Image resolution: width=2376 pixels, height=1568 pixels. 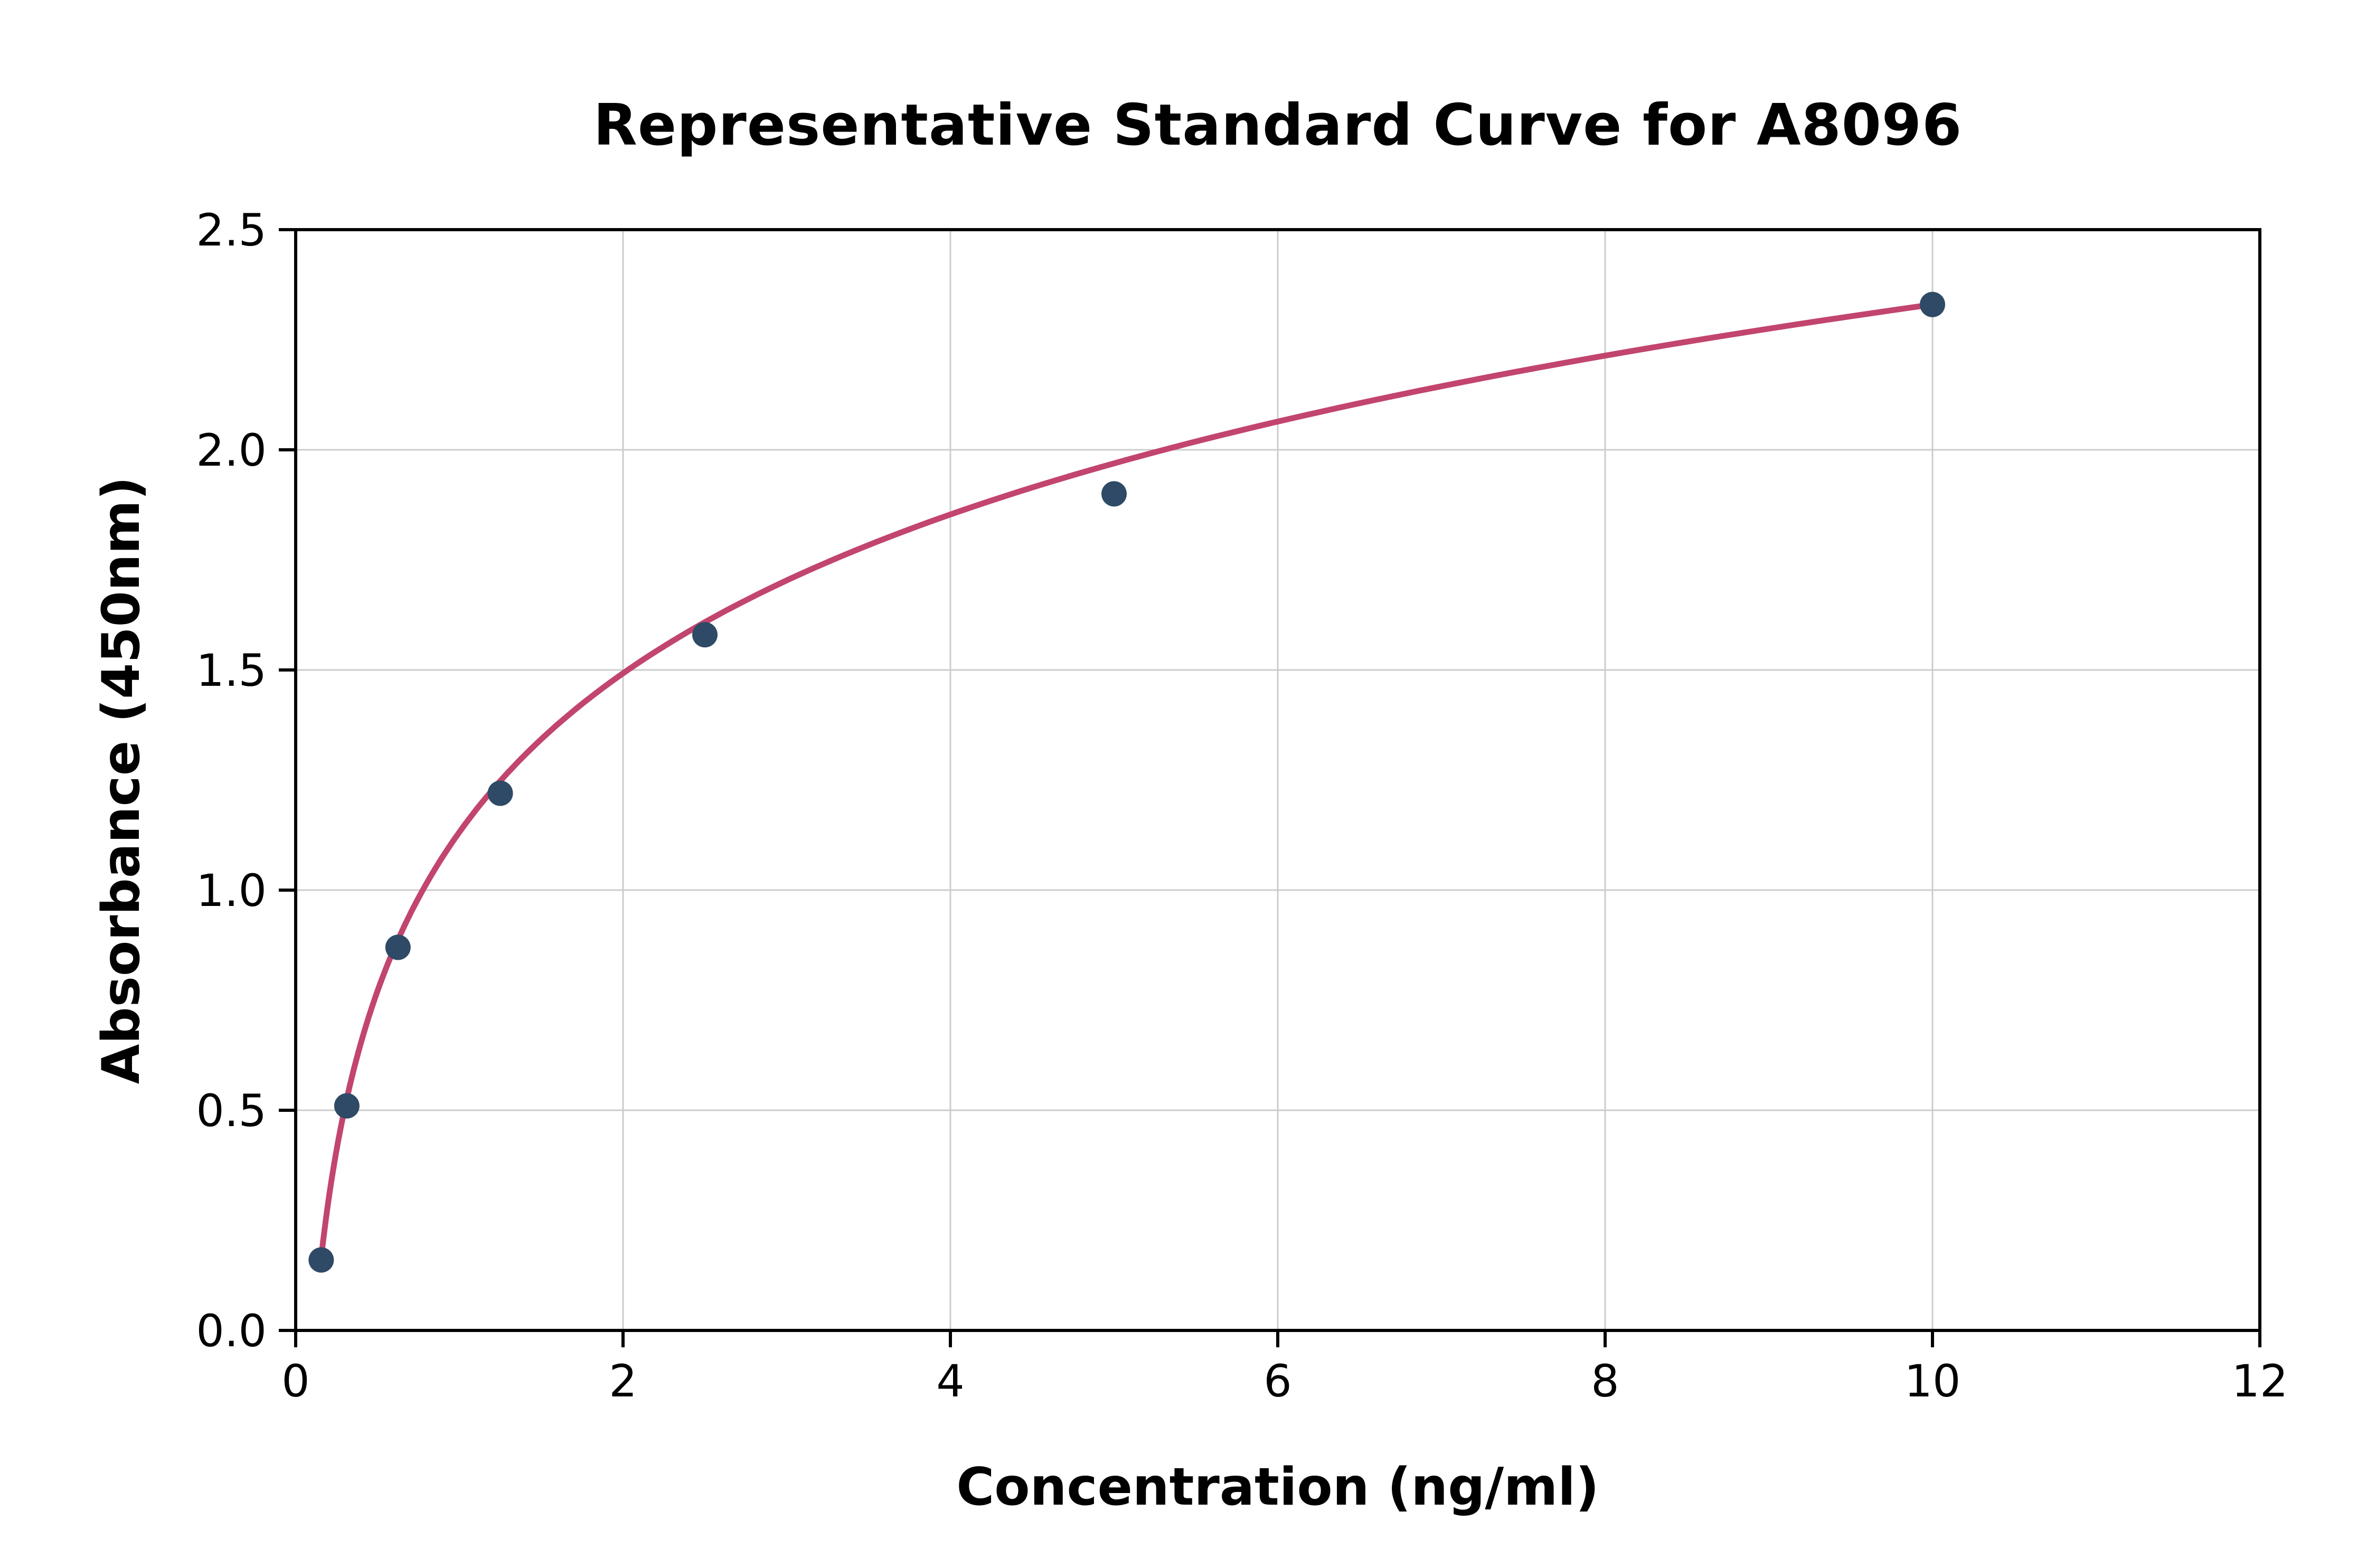 I want to click on y-tick-label: 2.0, so click(x=232, y=450).